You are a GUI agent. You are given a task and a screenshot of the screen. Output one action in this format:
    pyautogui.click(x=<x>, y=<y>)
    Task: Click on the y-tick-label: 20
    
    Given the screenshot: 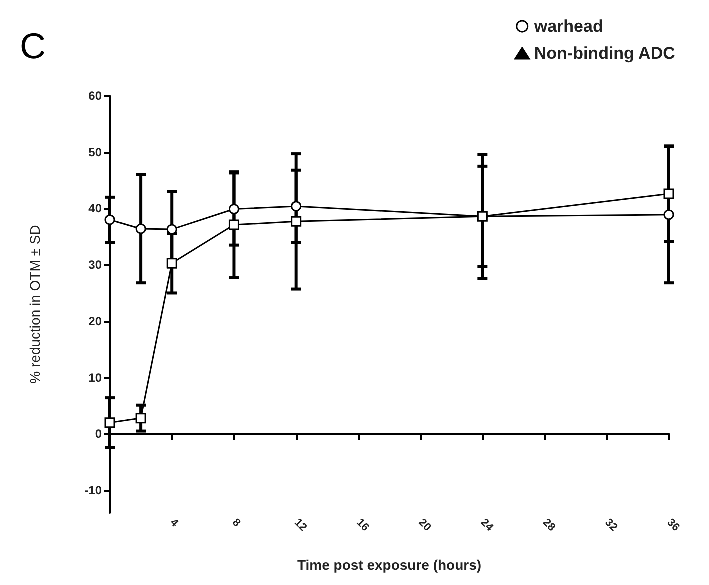 What is the action you would take?
    pyautogui.click(x=95, y=321)
    